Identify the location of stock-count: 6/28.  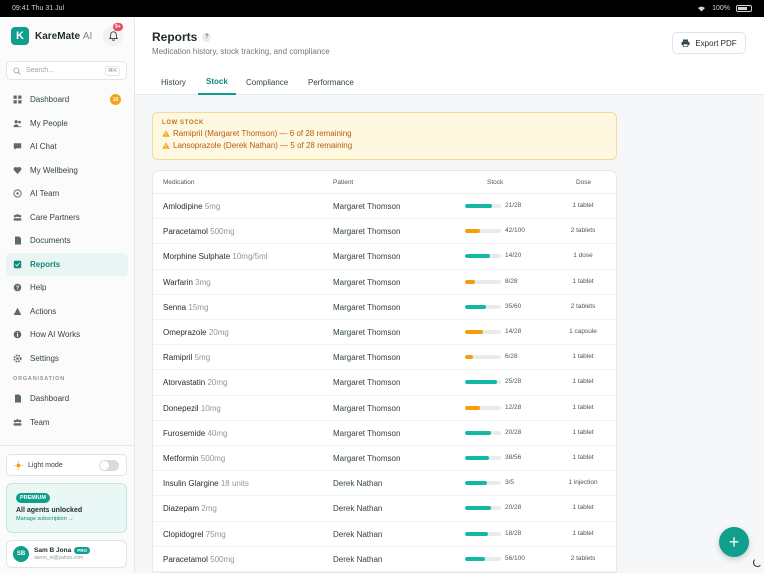
(511, 357).